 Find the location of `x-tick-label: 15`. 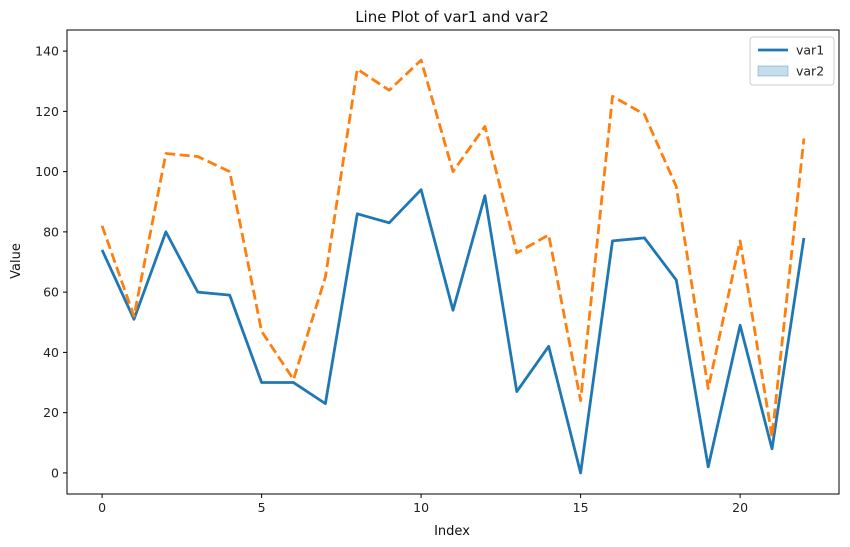

x-tick-label: 15 is located at coordinates (581, 507).